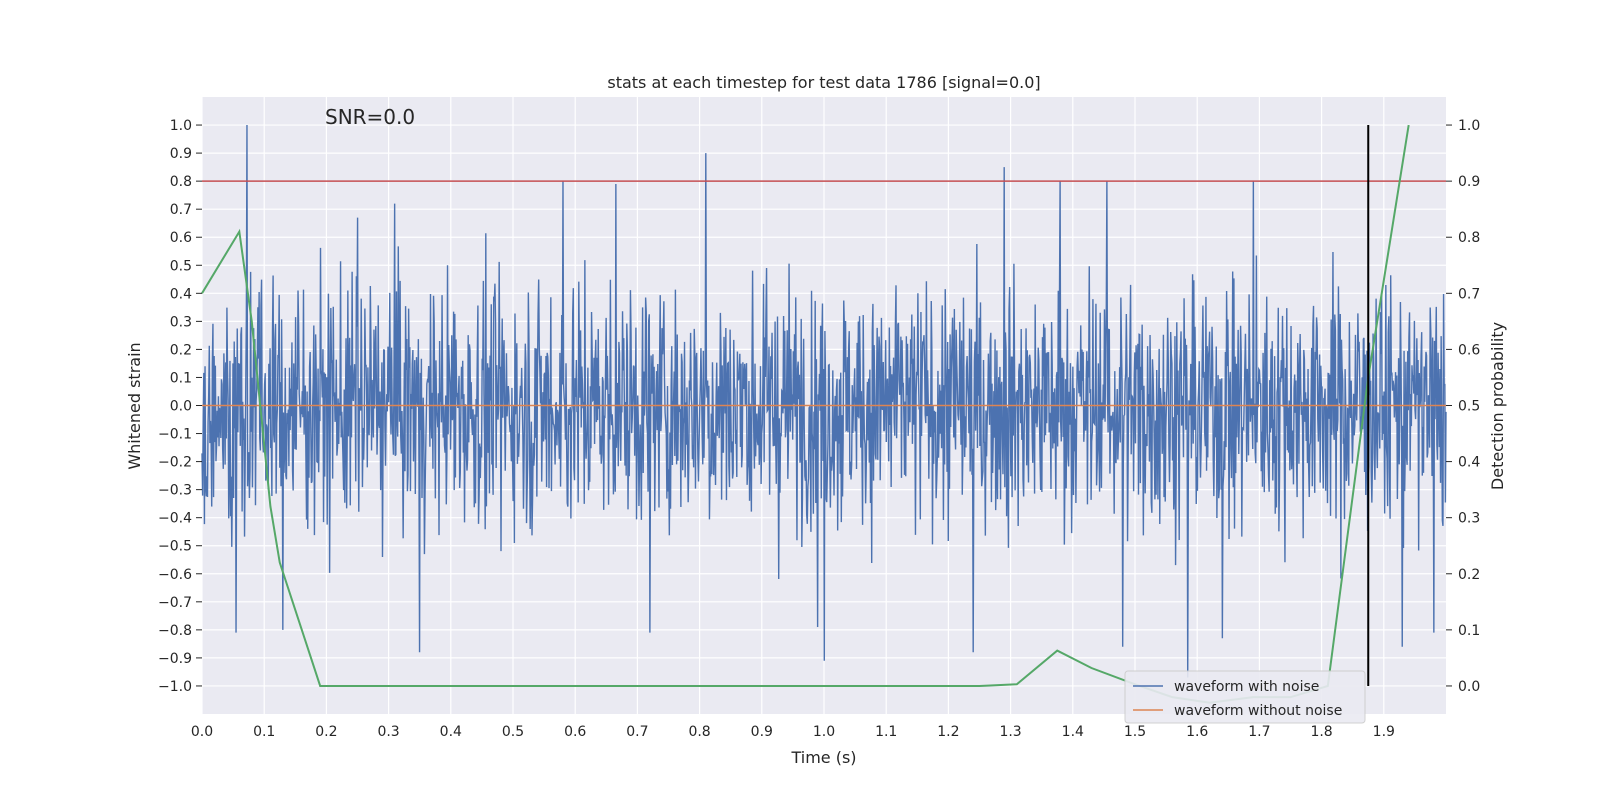 This screenshot has height=800, width=1600. Describe the element at coordinates (175, 491) in the screenshot. I see `y-tick-label: −0.3` at that location.